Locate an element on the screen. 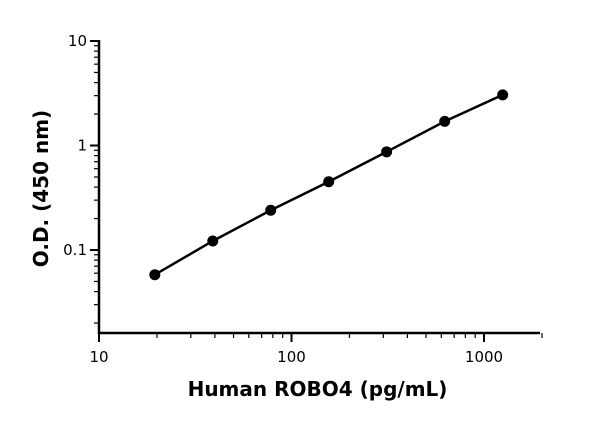  x-minor-ticks is located at coordinates (349, 335).